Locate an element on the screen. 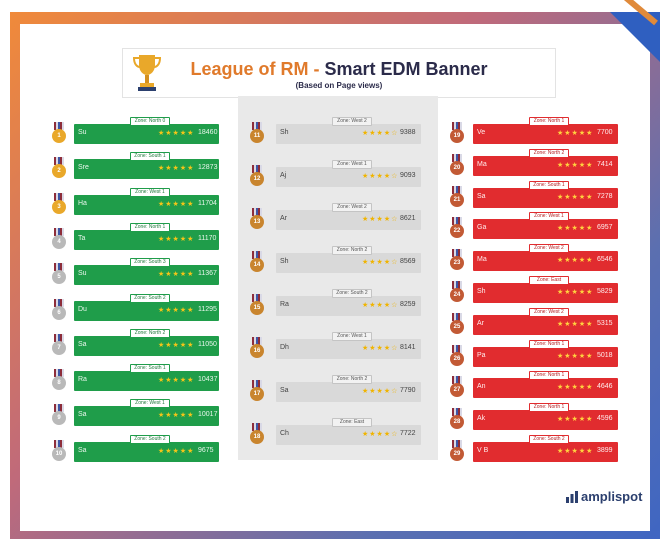 The width and height of the screenshot is (670, 549). score-bar: Zone: South 2 Du ★★★★★ 11295 is located at coordinates (146, 307).